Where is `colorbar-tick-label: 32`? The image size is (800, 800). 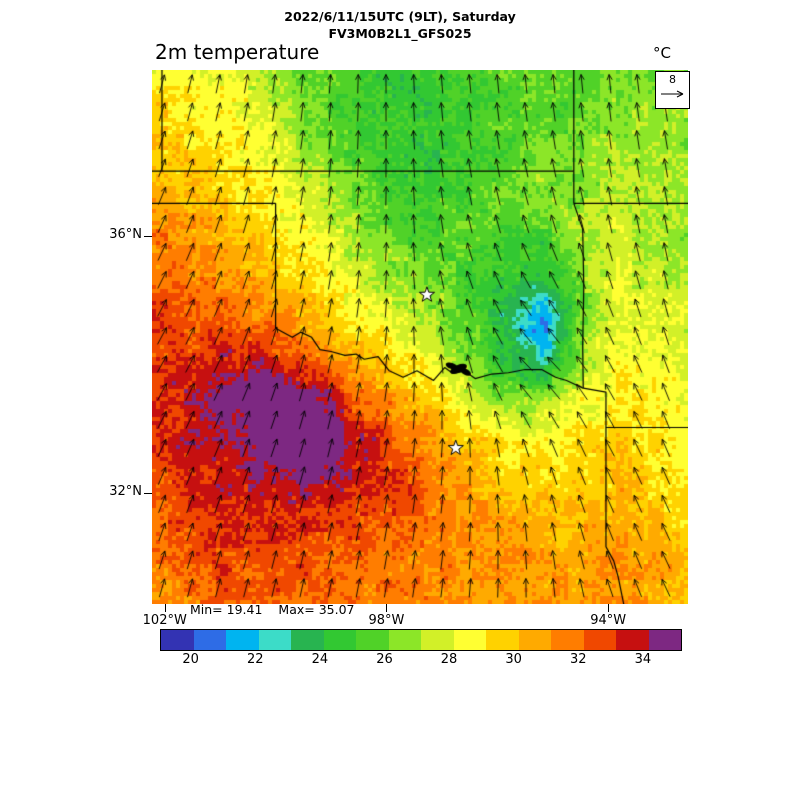
colorbar-tick-label: 32 is located at coordinates (578, 659).